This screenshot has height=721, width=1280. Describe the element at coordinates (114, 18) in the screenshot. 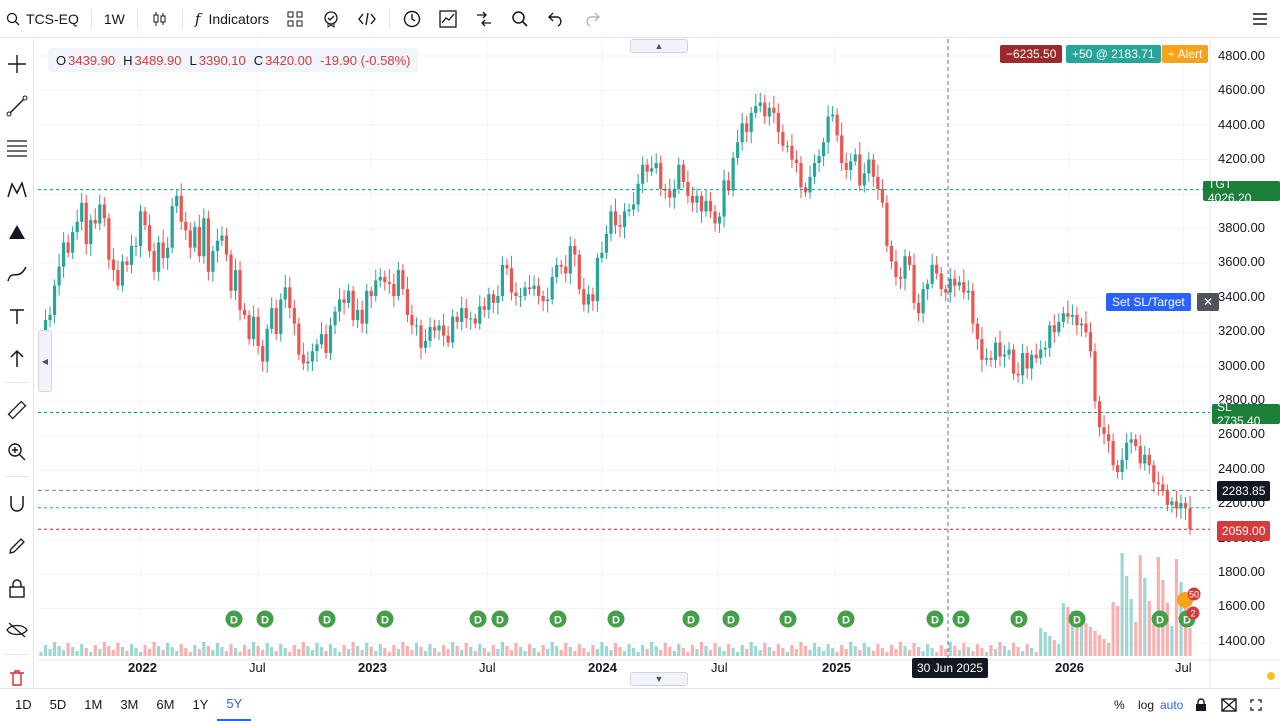

I see `interval-button: 1W` at that location.